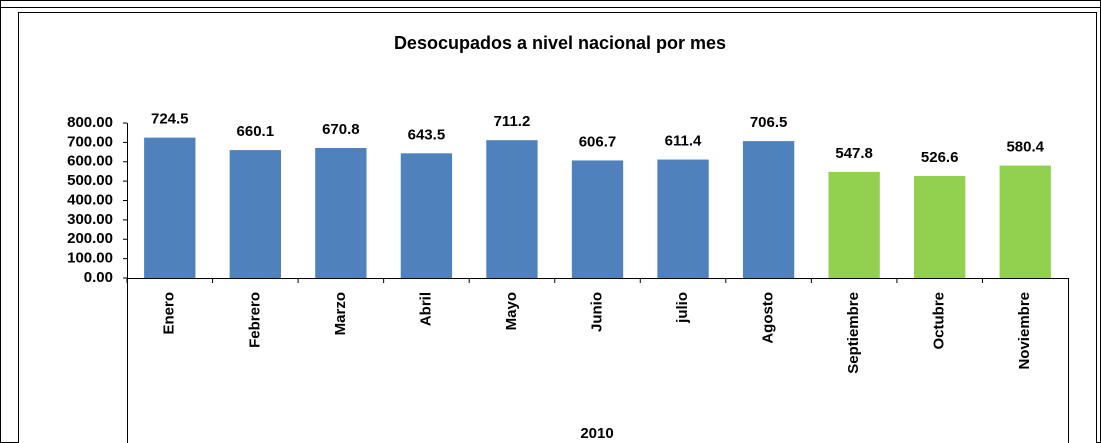  What do you see at coordinates (598, 141) in the screenshot?
I see `data-label: 606.7` at bounding box center [598, 141].